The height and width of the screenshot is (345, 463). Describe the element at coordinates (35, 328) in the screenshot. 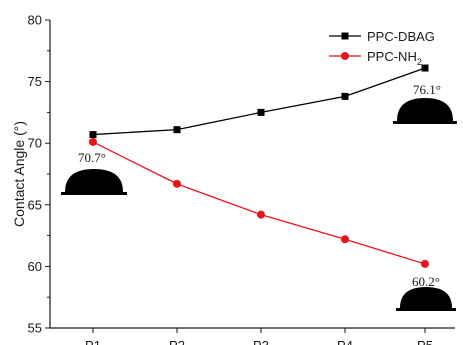

I see `y-tick-label: 55` at that location.